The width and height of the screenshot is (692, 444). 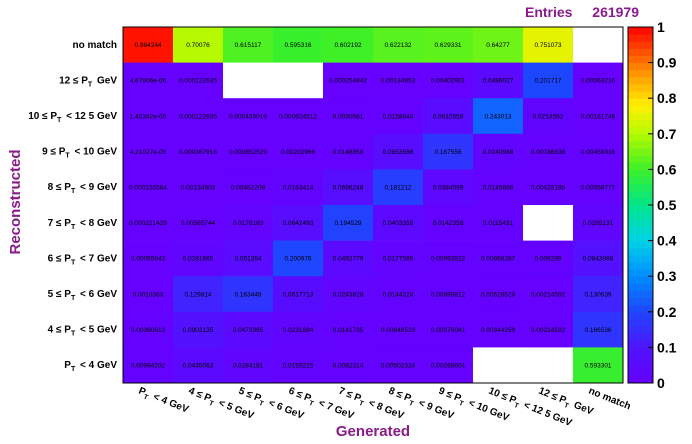 I want to click on cell-value-label: 0.243013, so click(x=497, y=116).